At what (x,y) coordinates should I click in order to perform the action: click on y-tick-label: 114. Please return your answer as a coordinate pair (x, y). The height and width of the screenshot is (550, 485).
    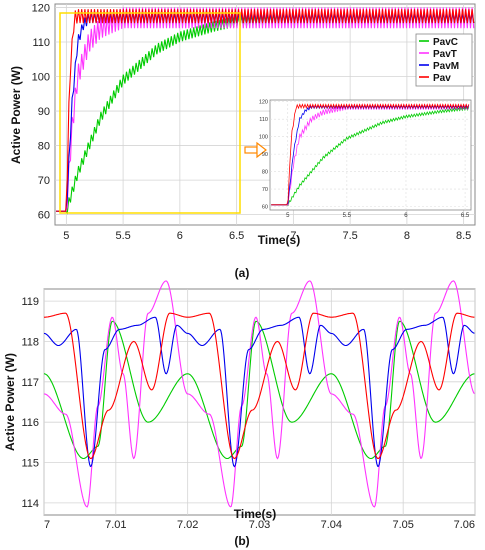
    Looking at the image, I should click on (30, 504).